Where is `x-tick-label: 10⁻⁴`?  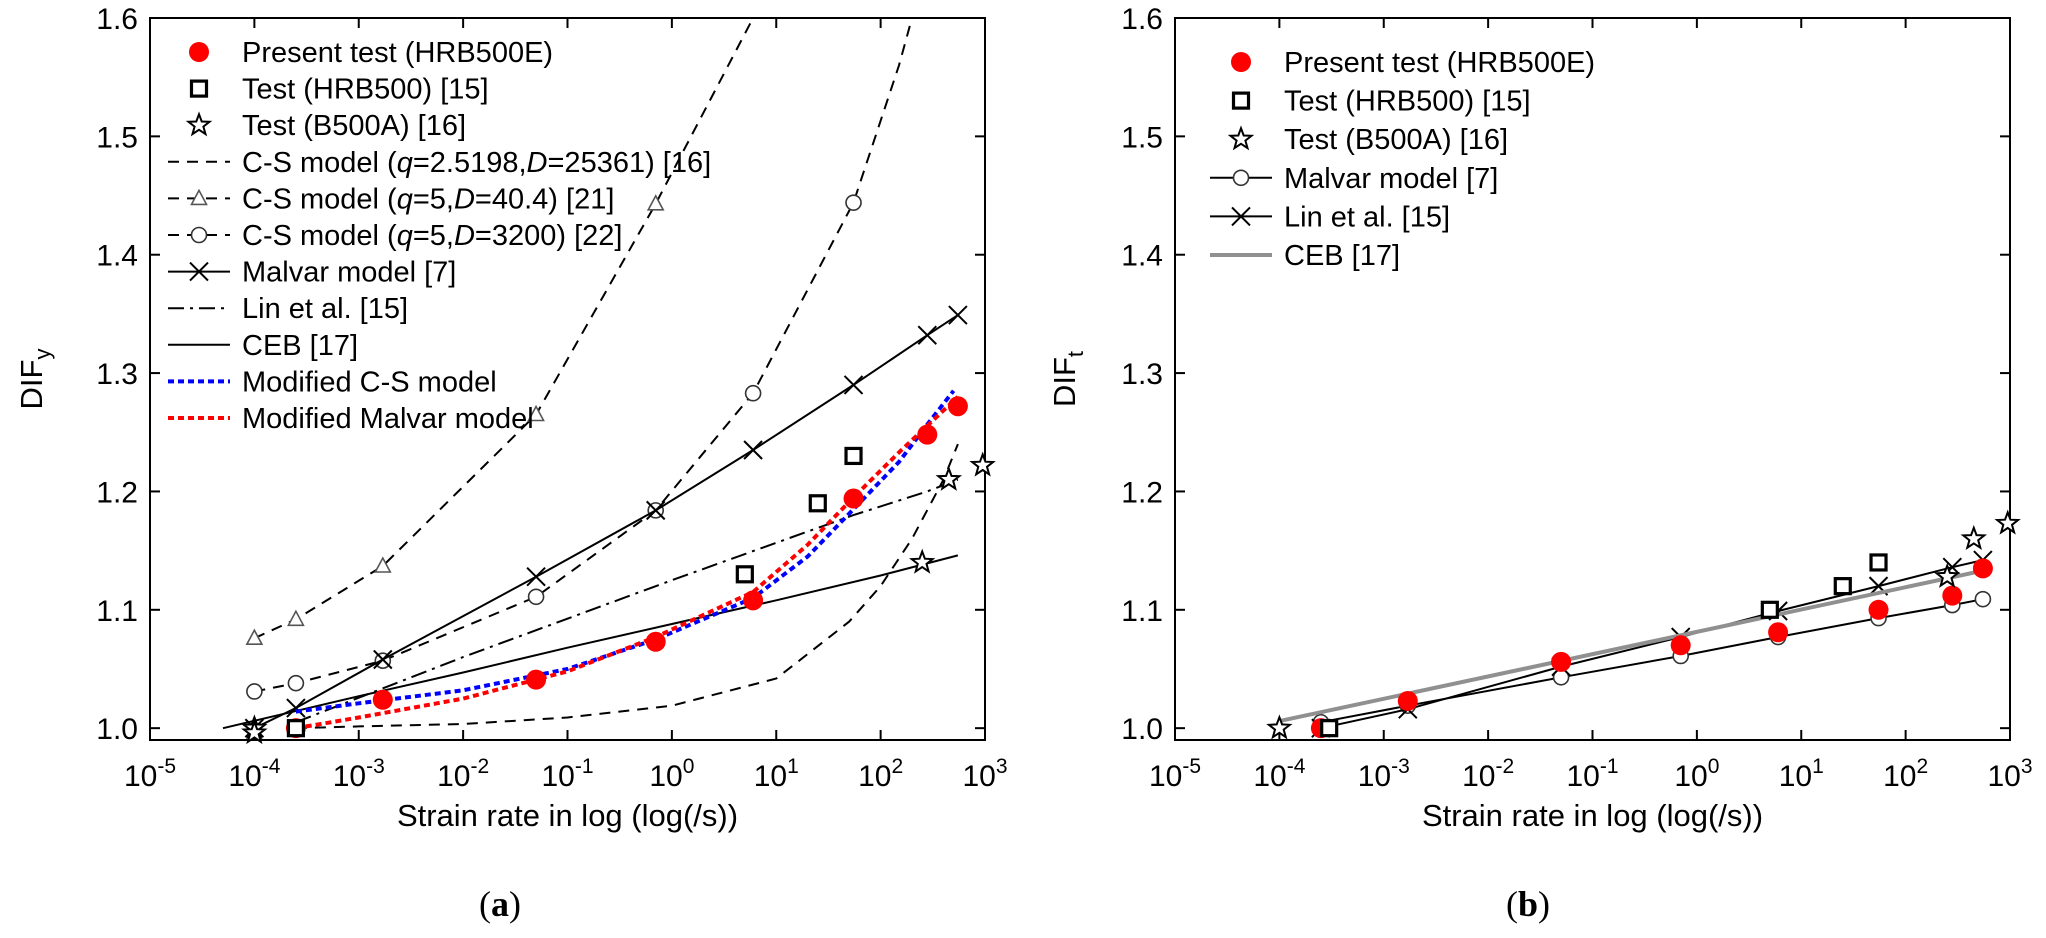 x-tick-label: 10⁻⁴ is located at coordinates (254, 774).